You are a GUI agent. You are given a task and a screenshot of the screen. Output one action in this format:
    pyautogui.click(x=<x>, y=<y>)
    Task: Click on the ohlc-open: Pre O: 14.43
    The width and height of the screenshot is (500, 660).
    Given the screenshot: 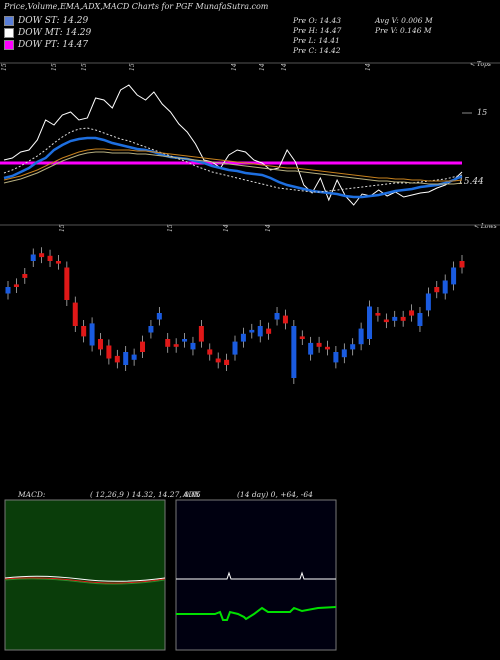 What is the action you would take?
    pyautogui.click(x=317, y=20)
    